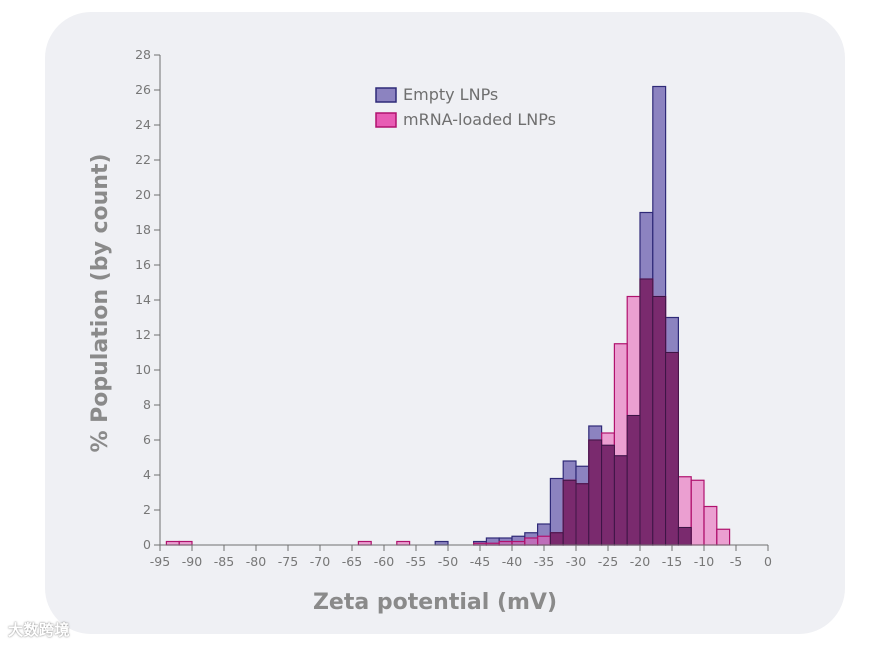 The height and width of the screenshot is (647, 878). What do you see at coordinates (143, 264) in the screenshot?
I see `y-tick-label: 16` at bounding box center [143, 264].